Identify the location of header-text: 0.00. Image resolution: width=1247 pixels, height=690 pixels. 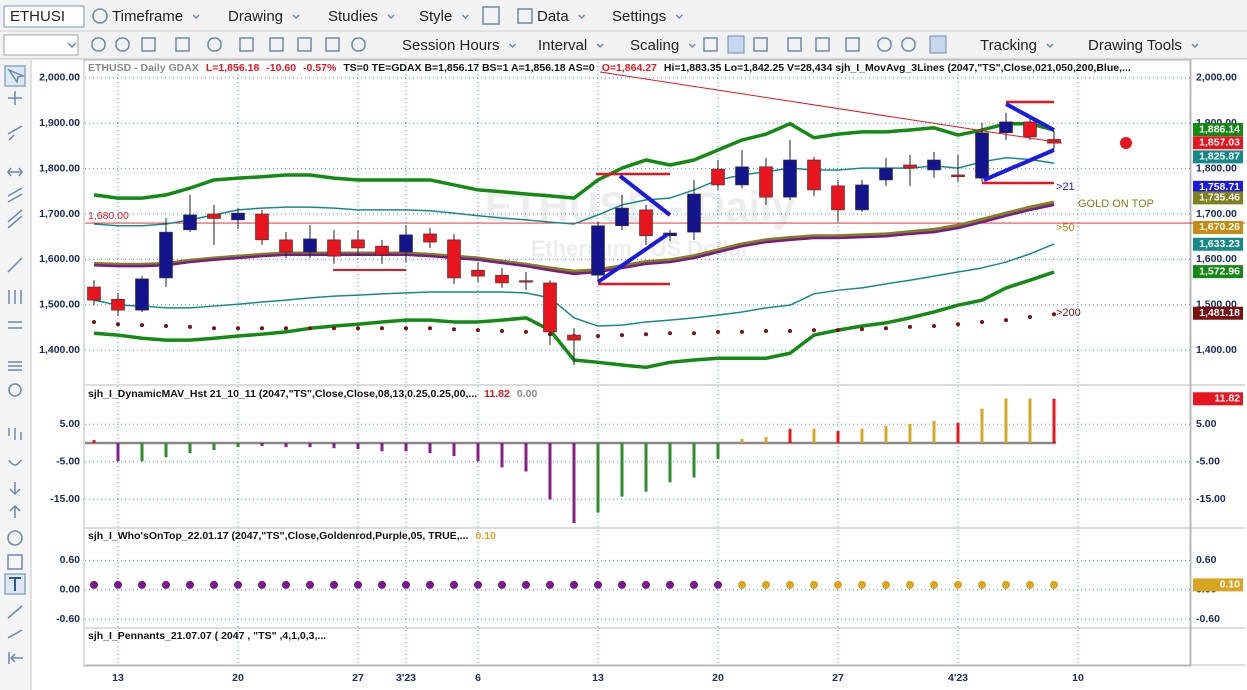
(527, 394).